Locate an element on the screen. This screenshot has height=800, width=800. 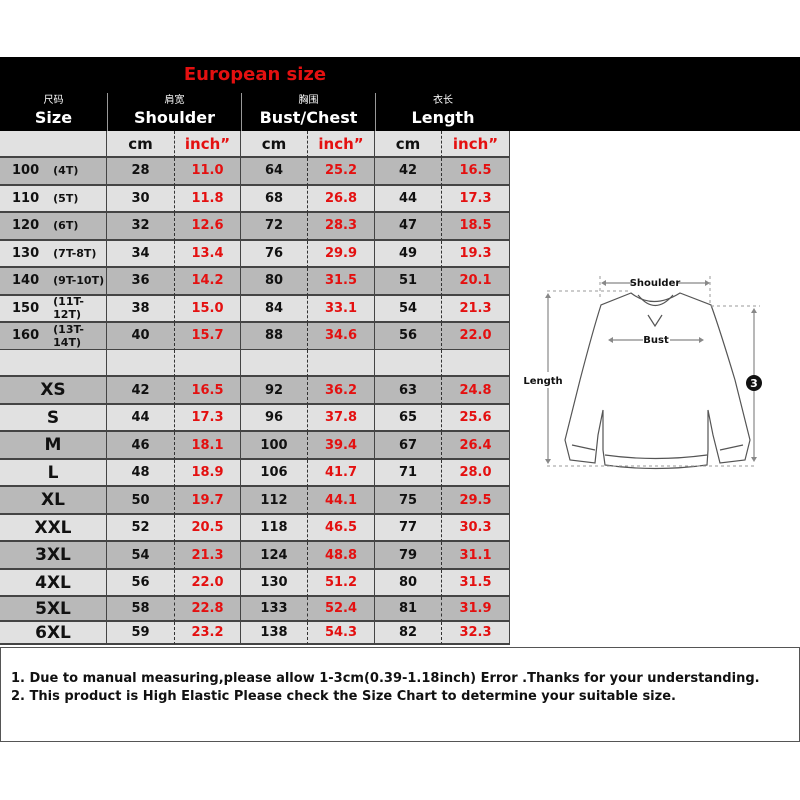
value-cell: 21.3 is located at coordinates (476, 309).